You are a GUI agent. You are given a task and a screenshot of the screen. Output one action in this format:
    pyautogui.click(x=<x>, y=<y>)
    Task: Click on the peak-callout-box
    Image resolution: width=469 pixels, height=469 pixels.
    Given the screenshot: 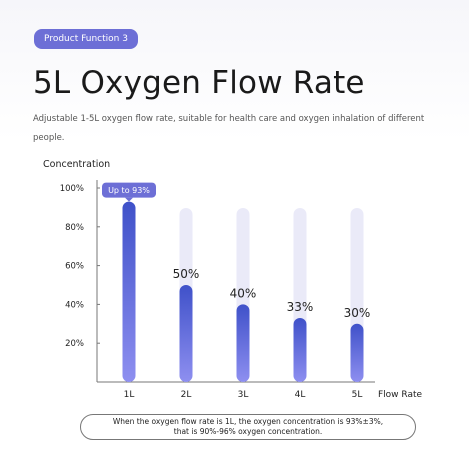 What is the action you would take?
    pyautogui.click(x=129, y=190)
    